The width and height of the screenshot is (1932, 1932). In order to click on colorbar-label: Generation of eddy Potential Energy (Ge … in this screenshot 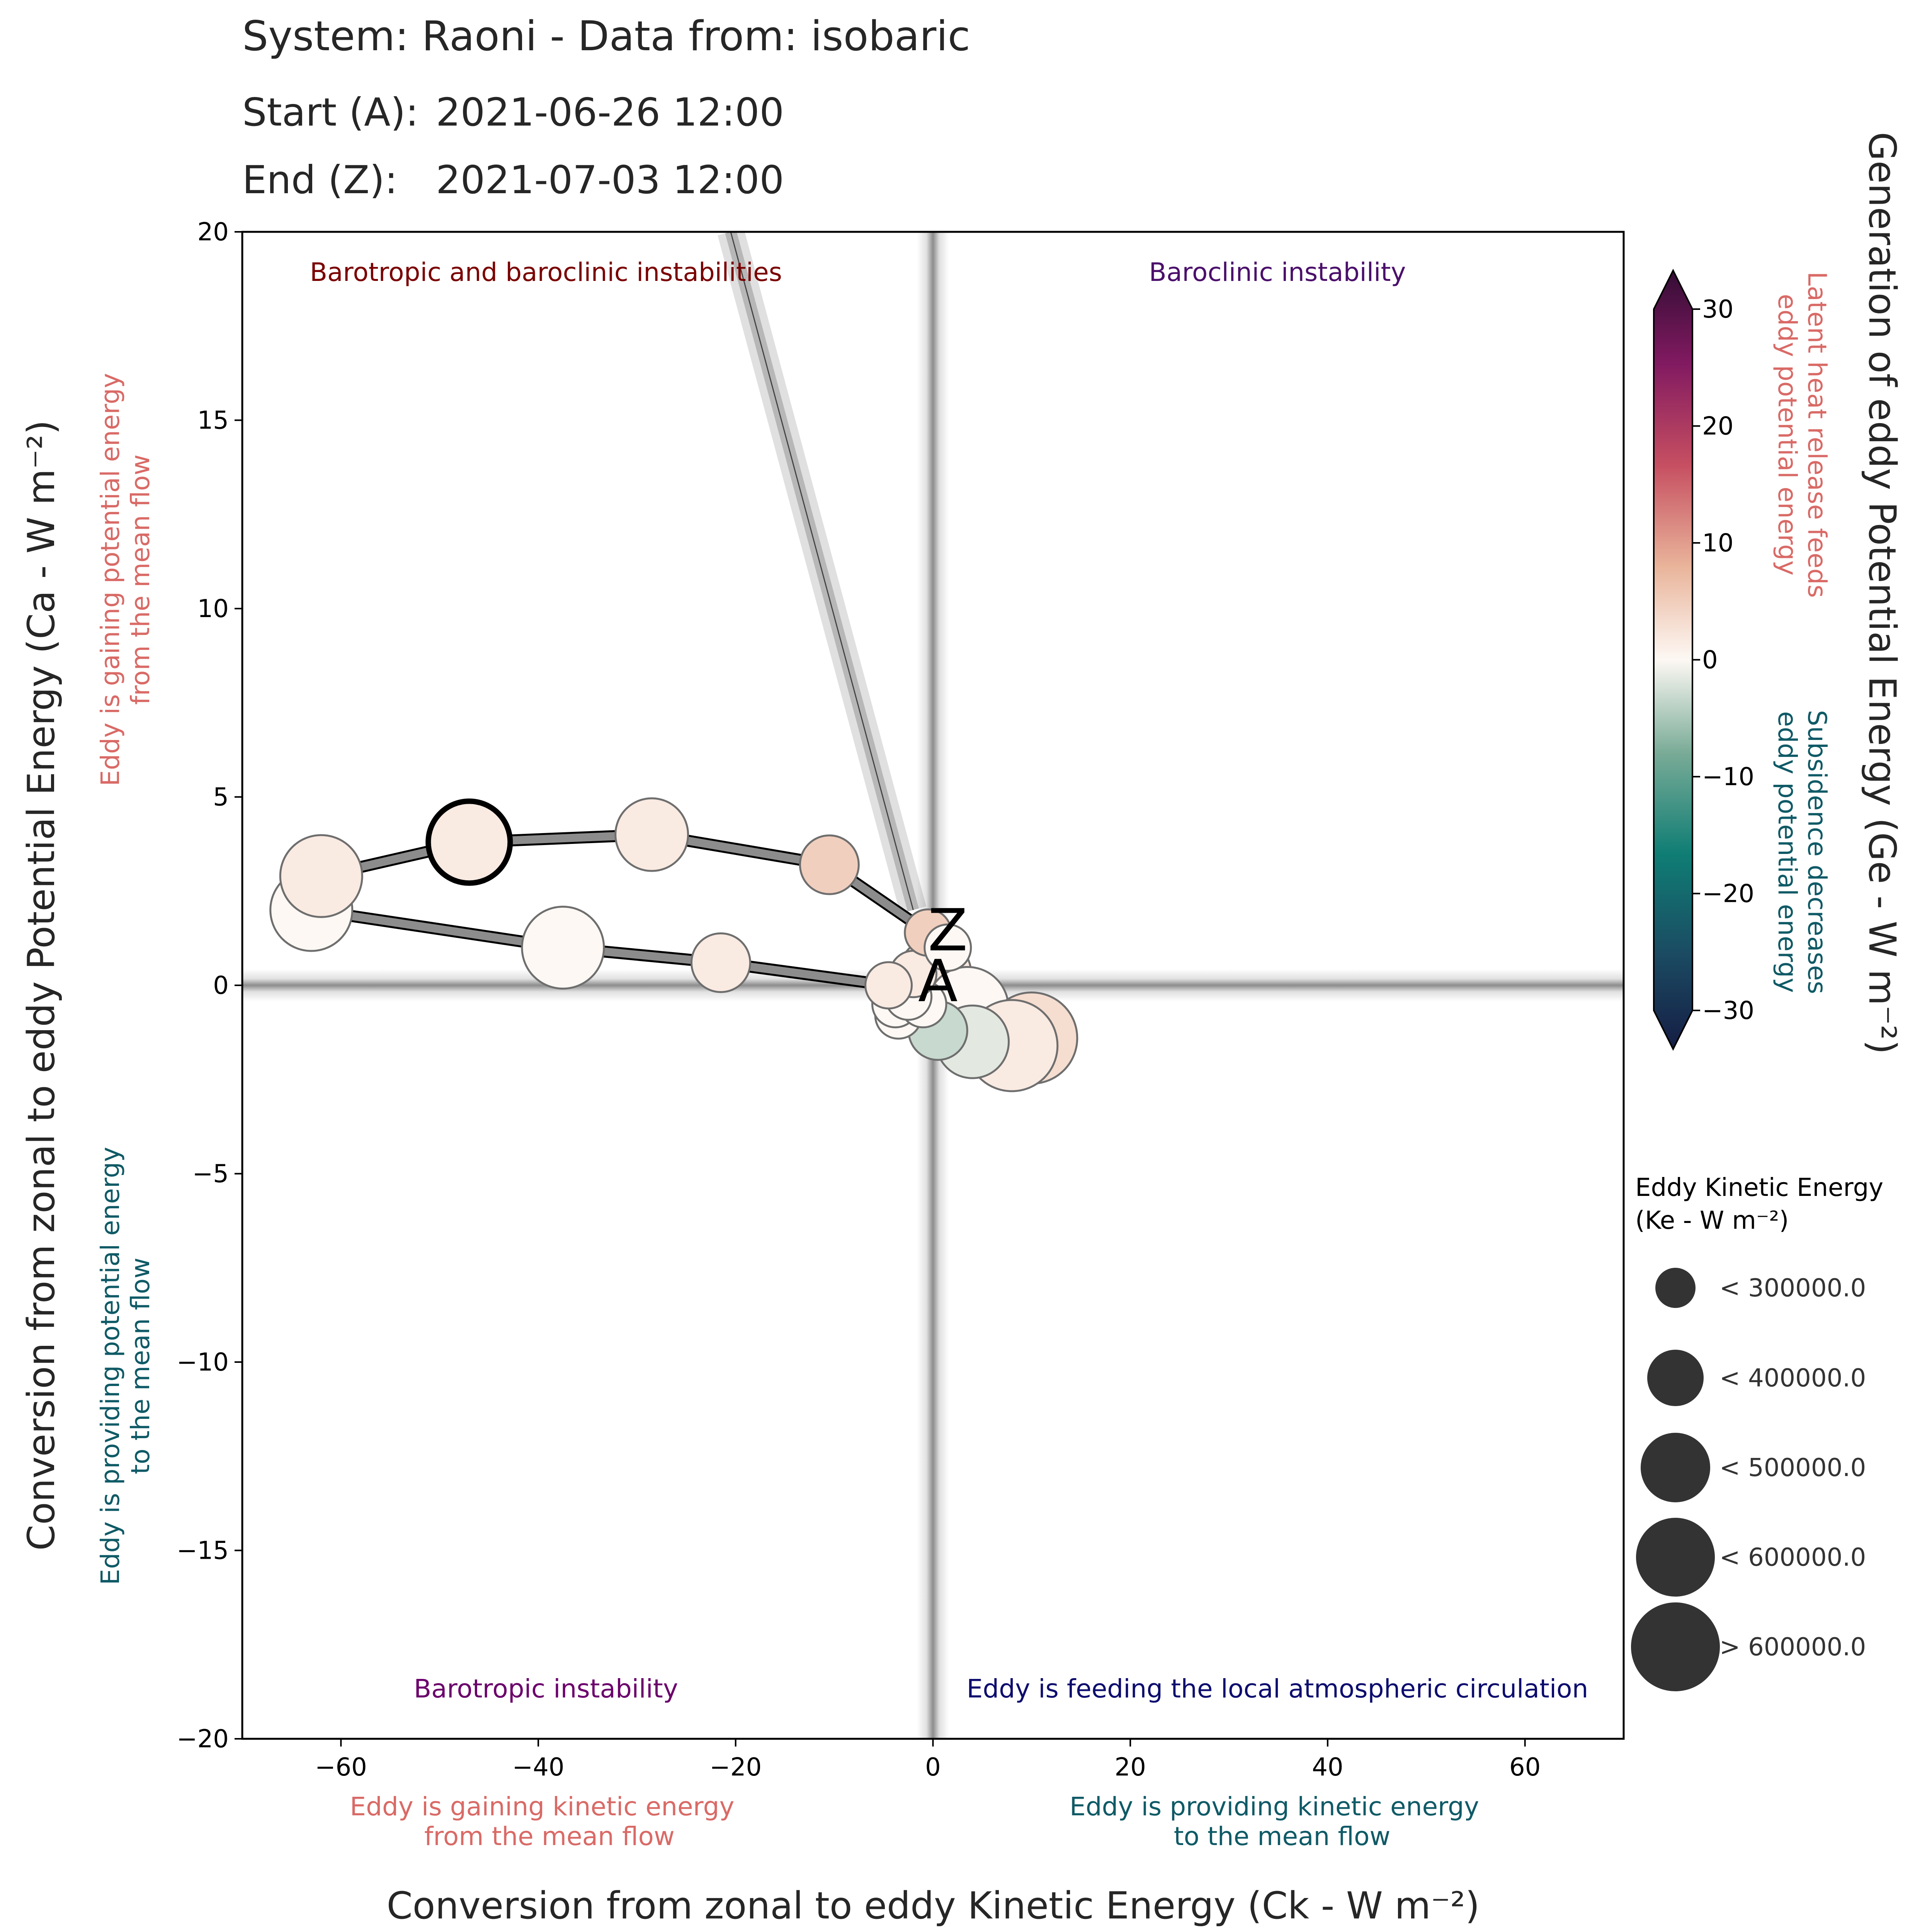, I will do `click(1883, 593)`.